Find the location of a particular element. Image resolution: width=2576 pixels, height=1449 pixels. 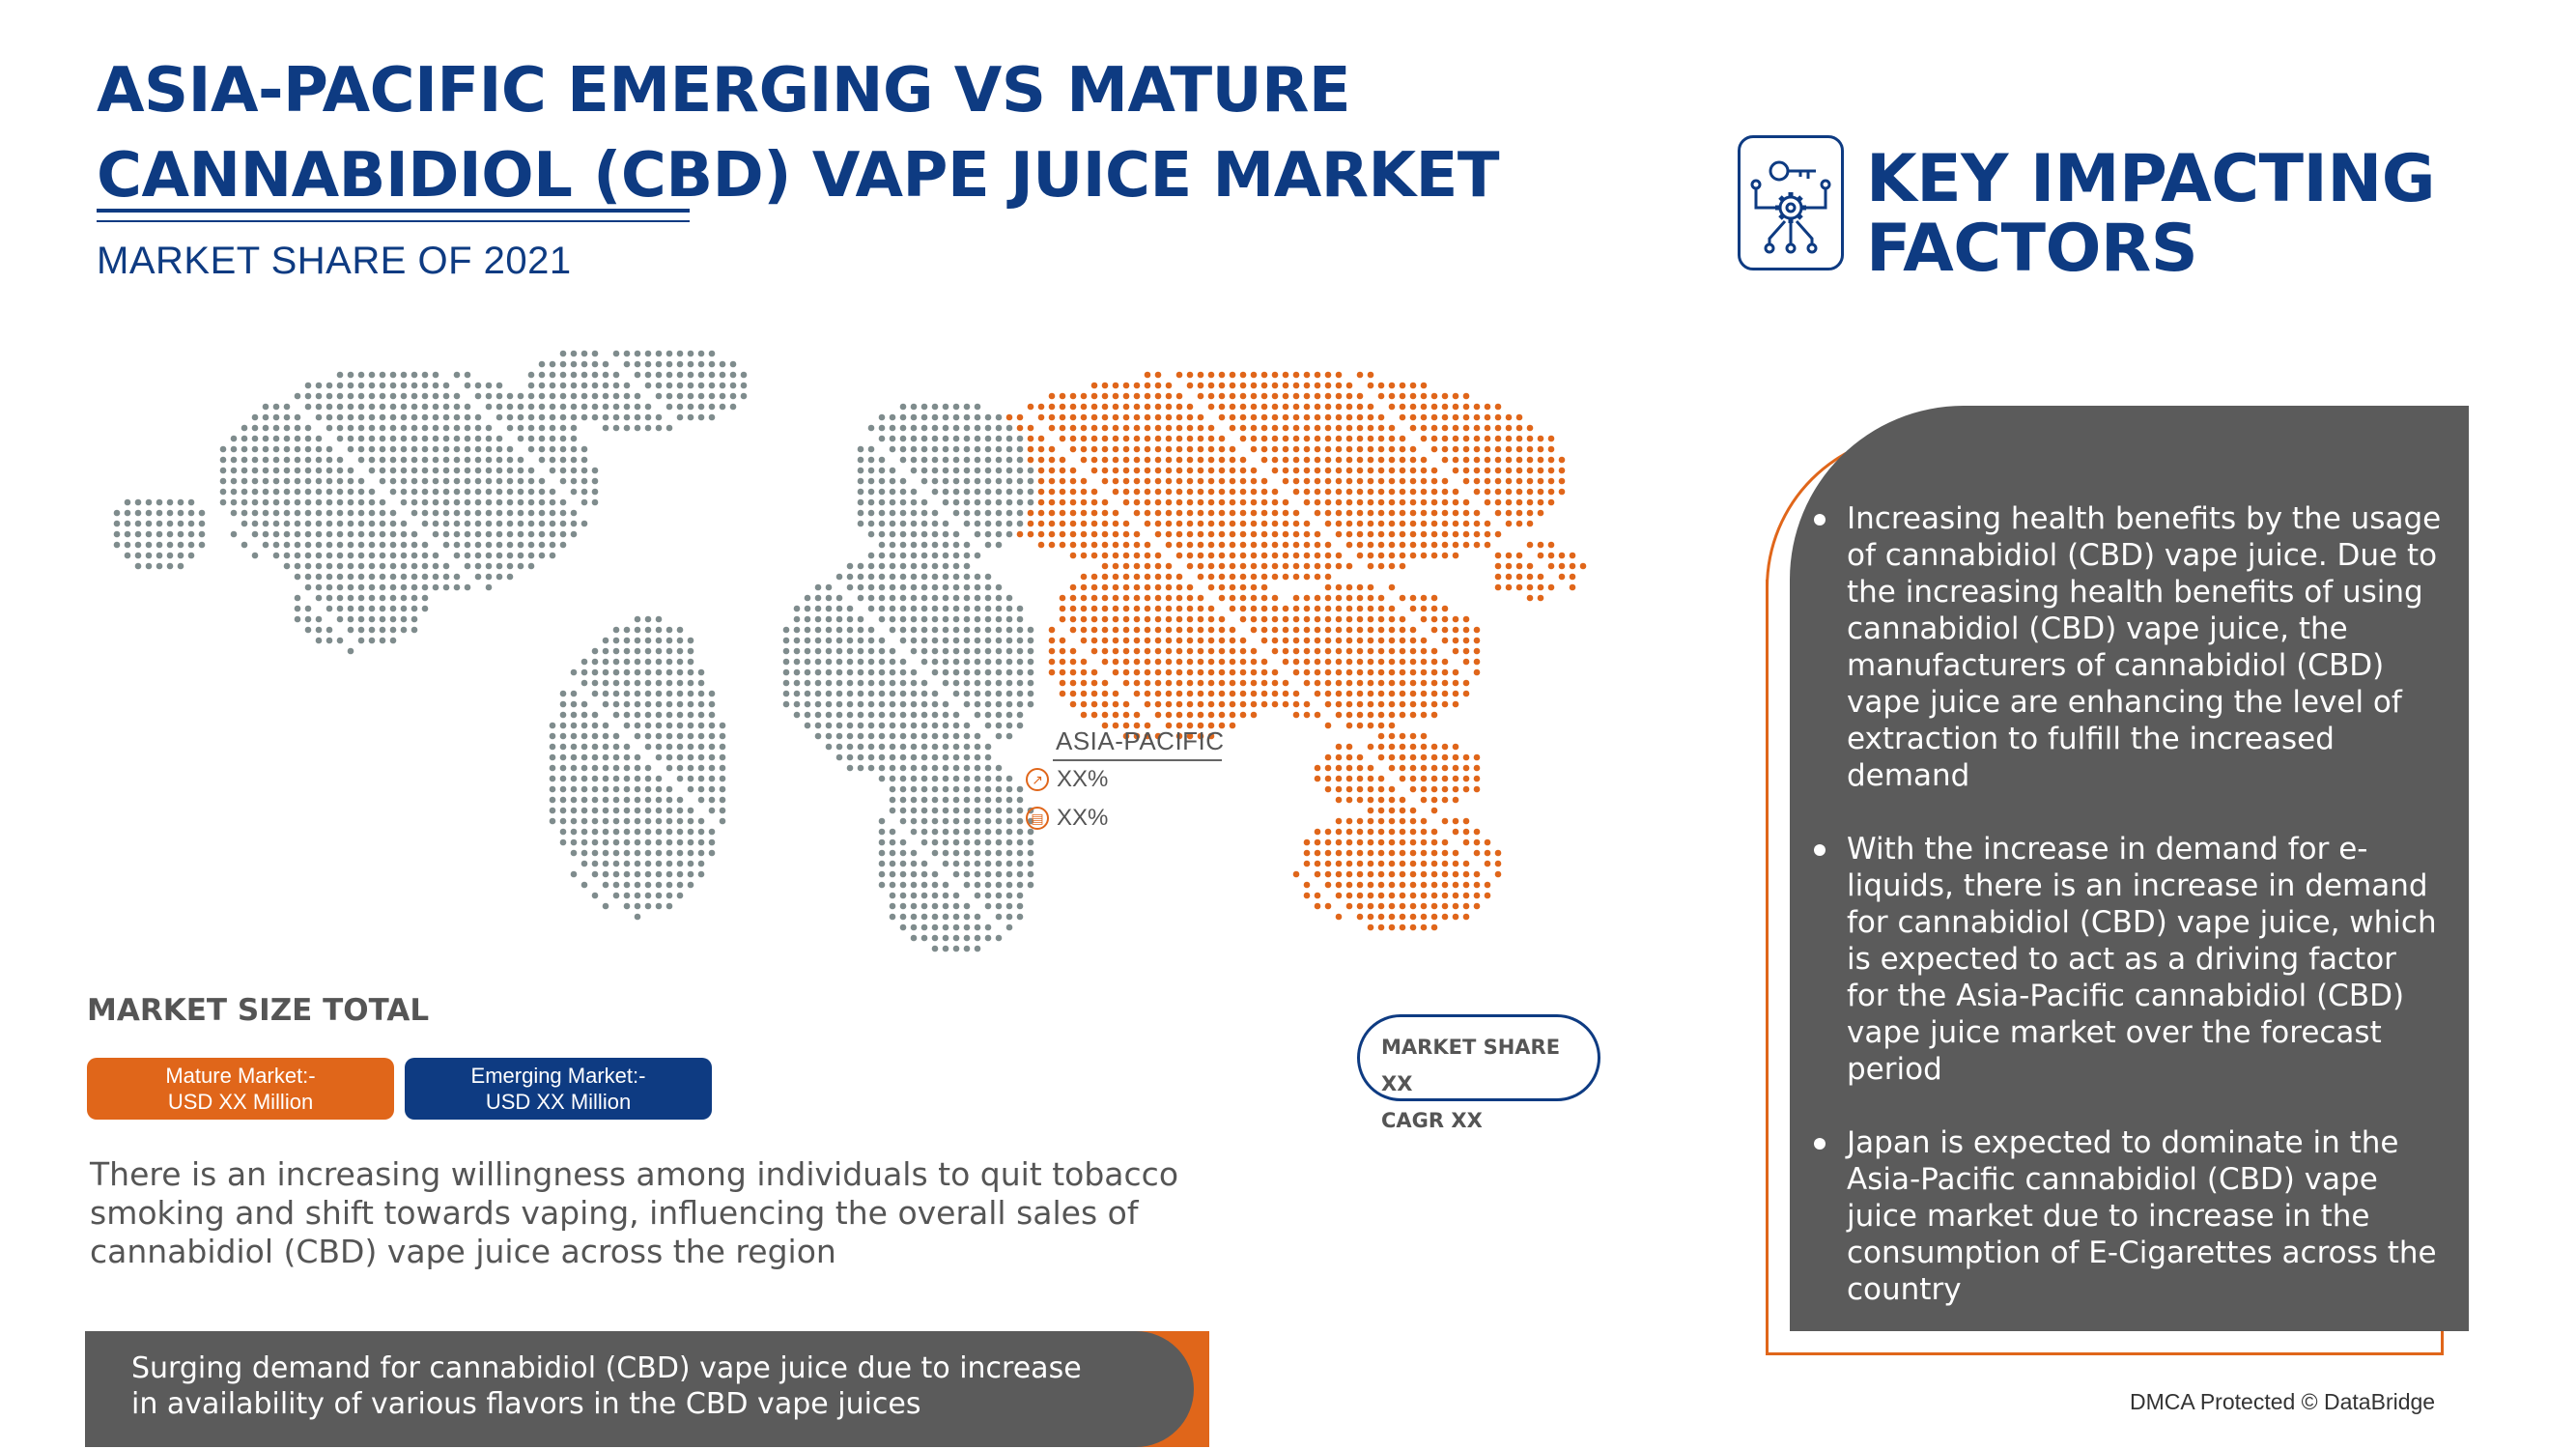

key-factors-title: KEY IMPACTING FACTORS is located at coordinates (2204, 214).